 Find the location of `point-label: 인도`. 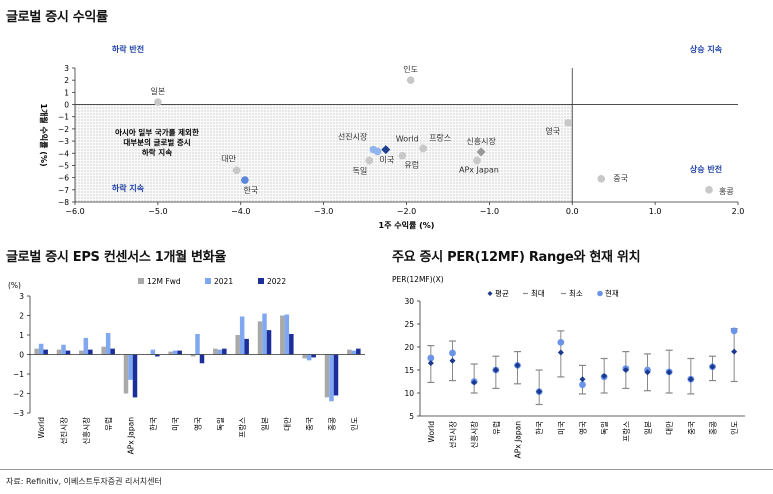

point-label: 인도 is located at coordinates (410, 69).